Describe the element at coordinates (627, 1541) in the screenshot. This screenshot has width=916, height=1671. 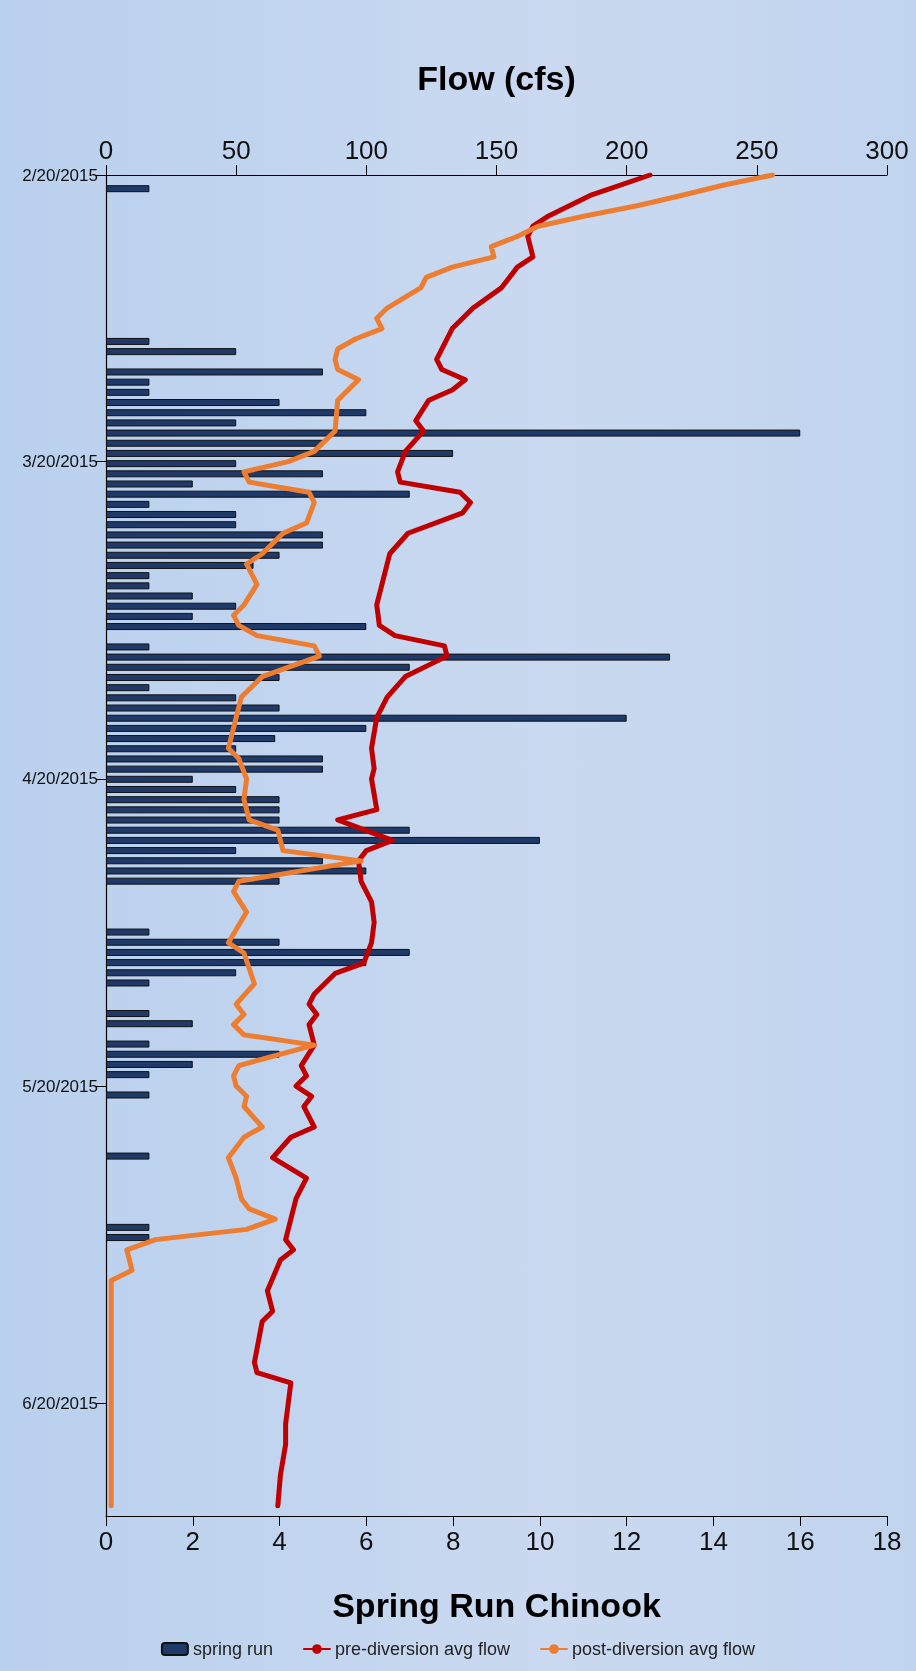
I see `x-tick-label: 12` at that location.